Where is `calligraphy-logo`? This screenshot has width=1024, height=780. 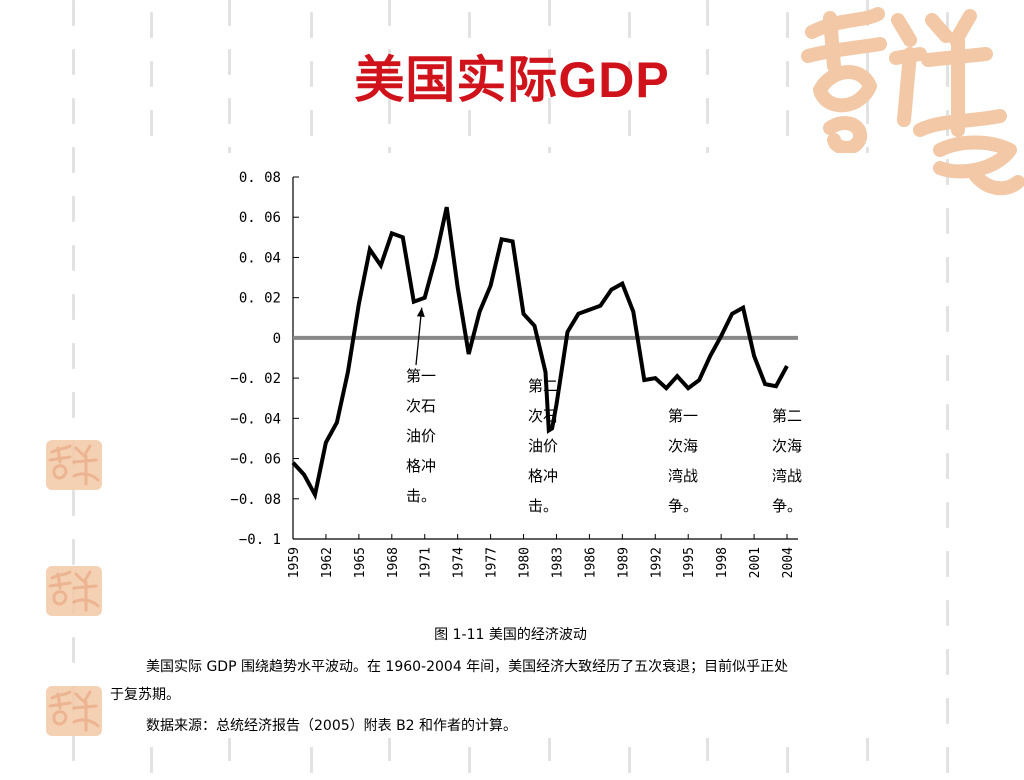 calligraphy-logo is located at coordinates (912, 101).